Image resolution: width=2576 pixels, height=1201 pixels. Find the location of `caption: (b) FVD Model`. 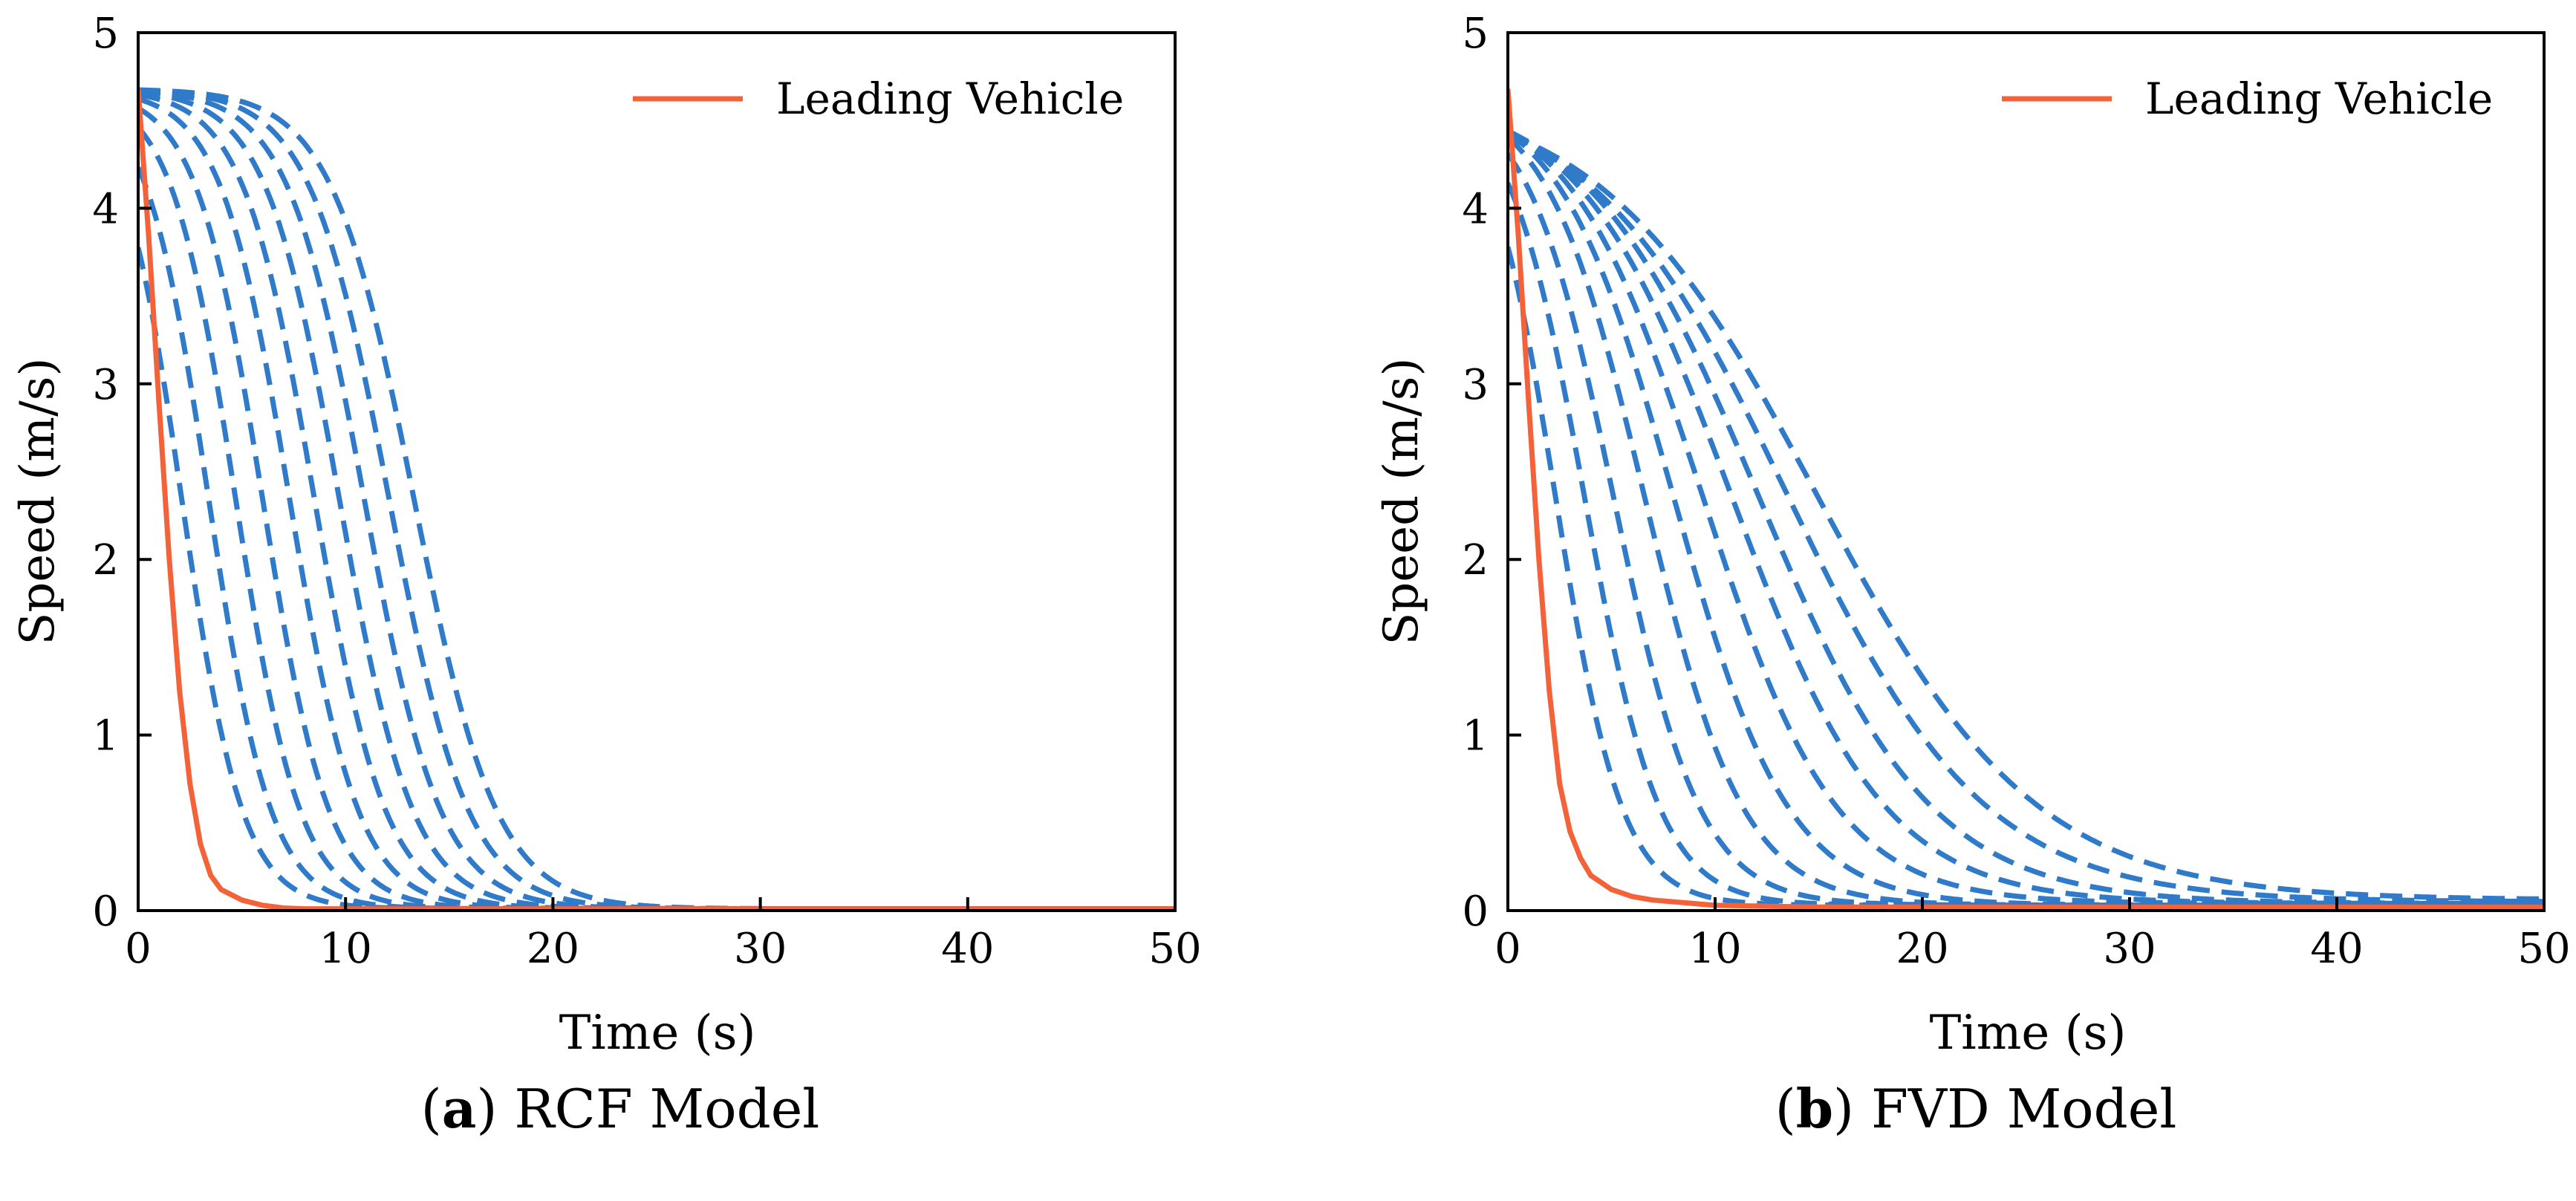

caption: (b) FVD Model is located at coordinates (1976, 1108).